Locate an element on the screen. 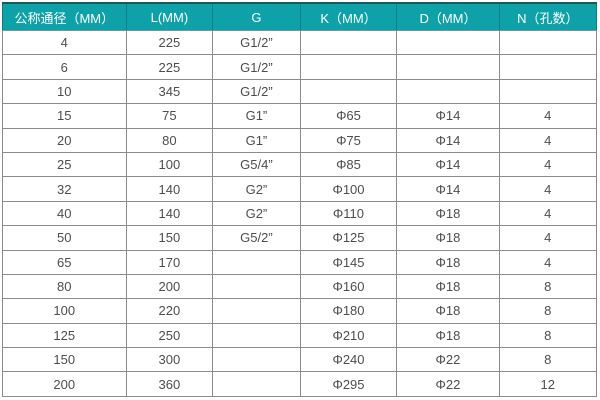  table-cell: 20 is located at coordinates (64, 140).